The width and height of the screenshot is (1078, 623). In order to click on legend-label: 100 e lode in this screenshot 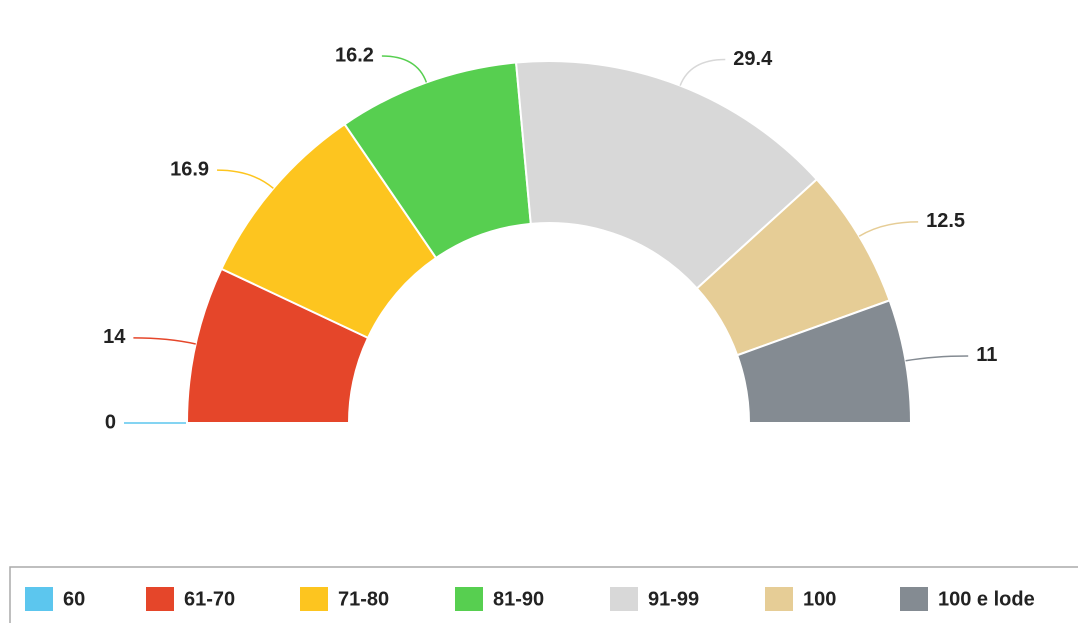, I will do `click(986, 599)`.